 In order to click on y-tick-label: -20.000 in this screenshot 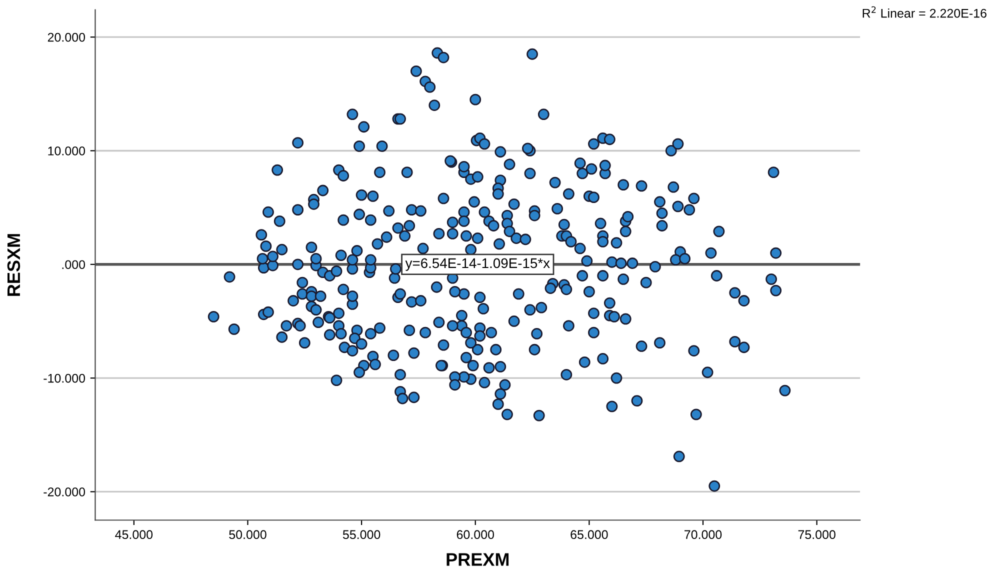, I will do `click(65, 492)`.